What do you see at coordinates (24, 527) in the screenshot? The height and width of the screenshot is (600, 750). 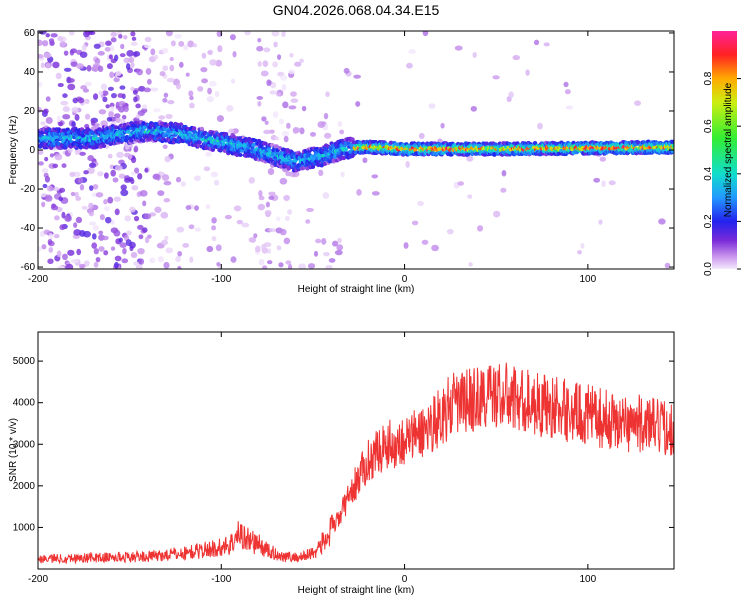 I see `y-tick-label: 1000` at bounding box center [24, 527].